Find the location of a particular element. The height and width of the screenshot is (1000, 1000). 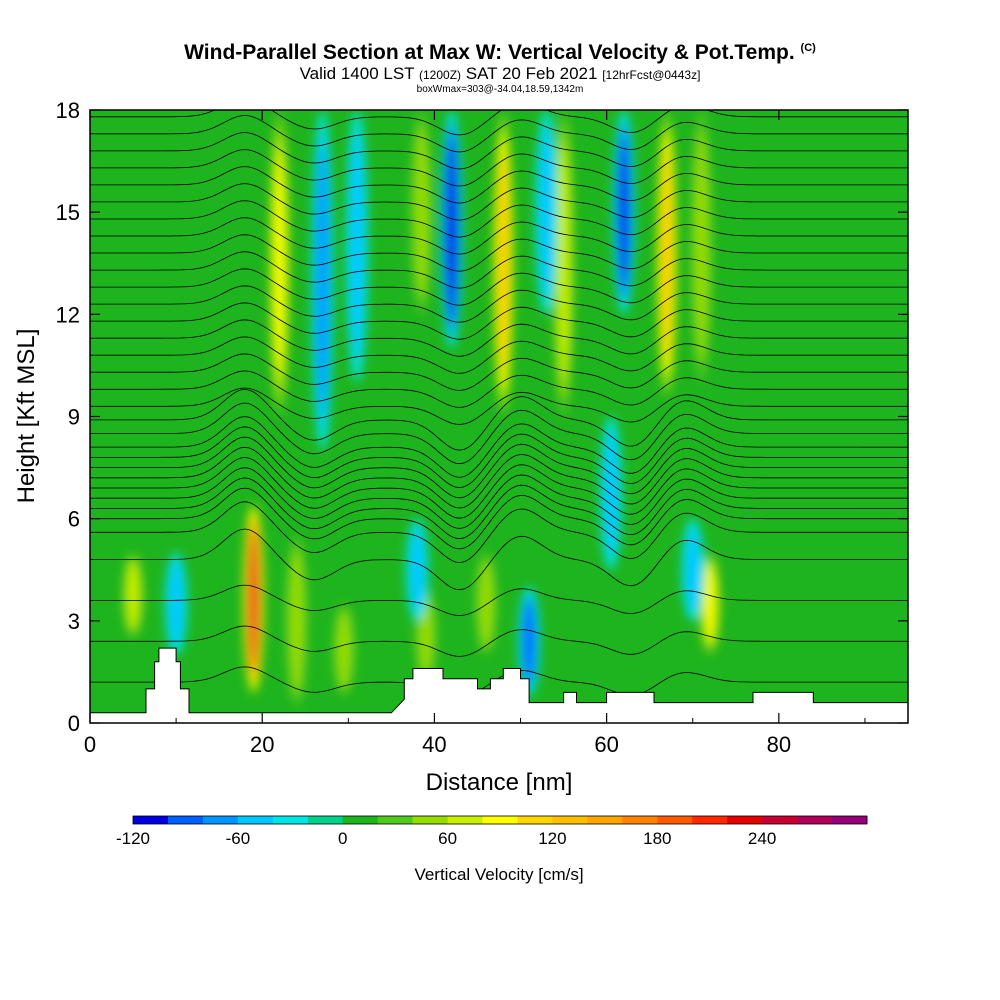

y-tick-label: 18 is located at coordinates (68, 110).